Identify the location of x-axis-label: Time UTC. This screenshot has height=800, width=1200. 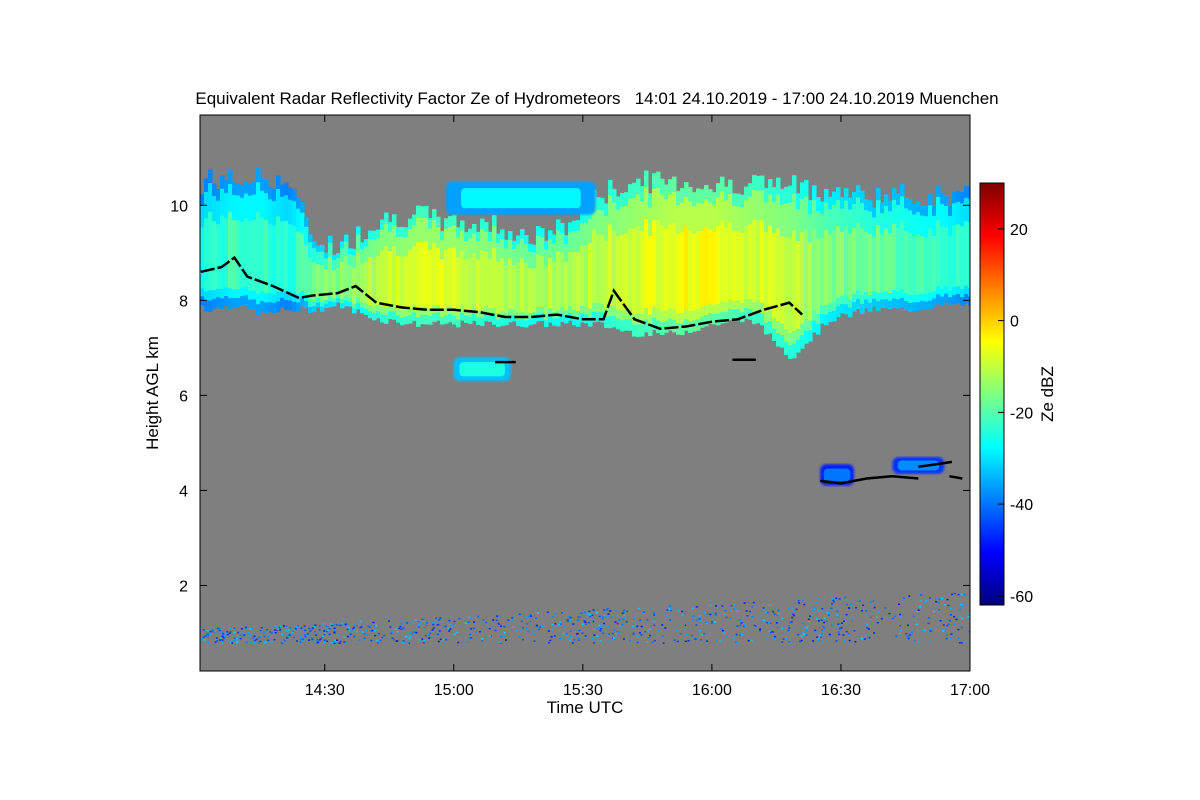
(585, 707).